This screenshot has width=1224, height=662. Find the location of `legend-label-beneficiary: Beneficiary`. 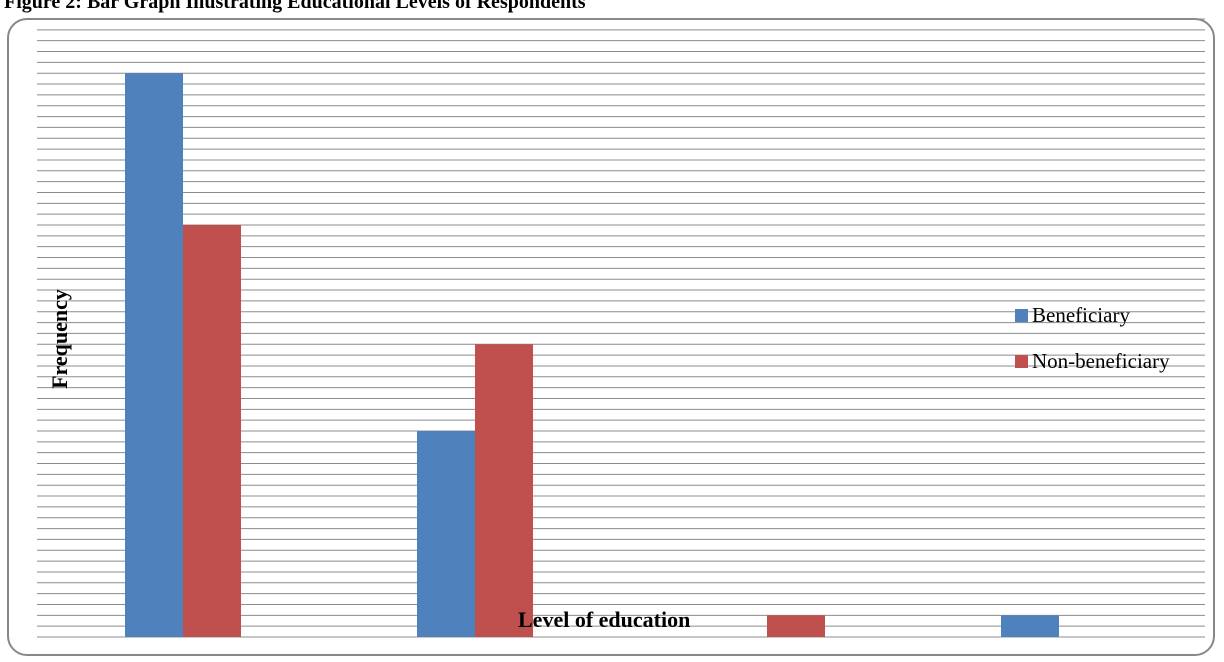

legend-label-beneficiary: Beneficiary is located at coordinates (1081, 314).